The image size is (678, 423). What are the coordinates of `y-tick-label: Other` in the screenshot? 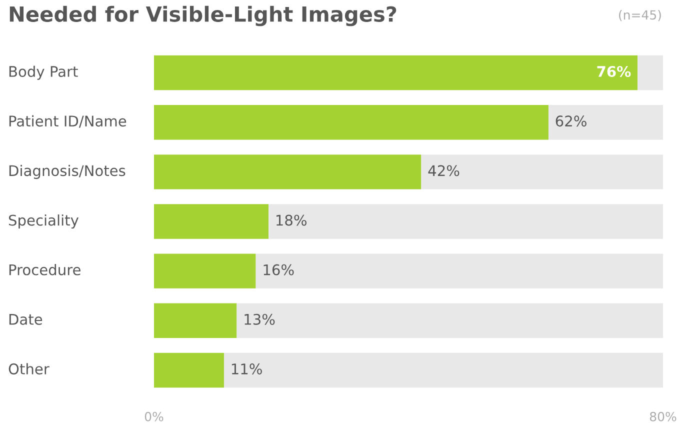 It's located at (29, 368).